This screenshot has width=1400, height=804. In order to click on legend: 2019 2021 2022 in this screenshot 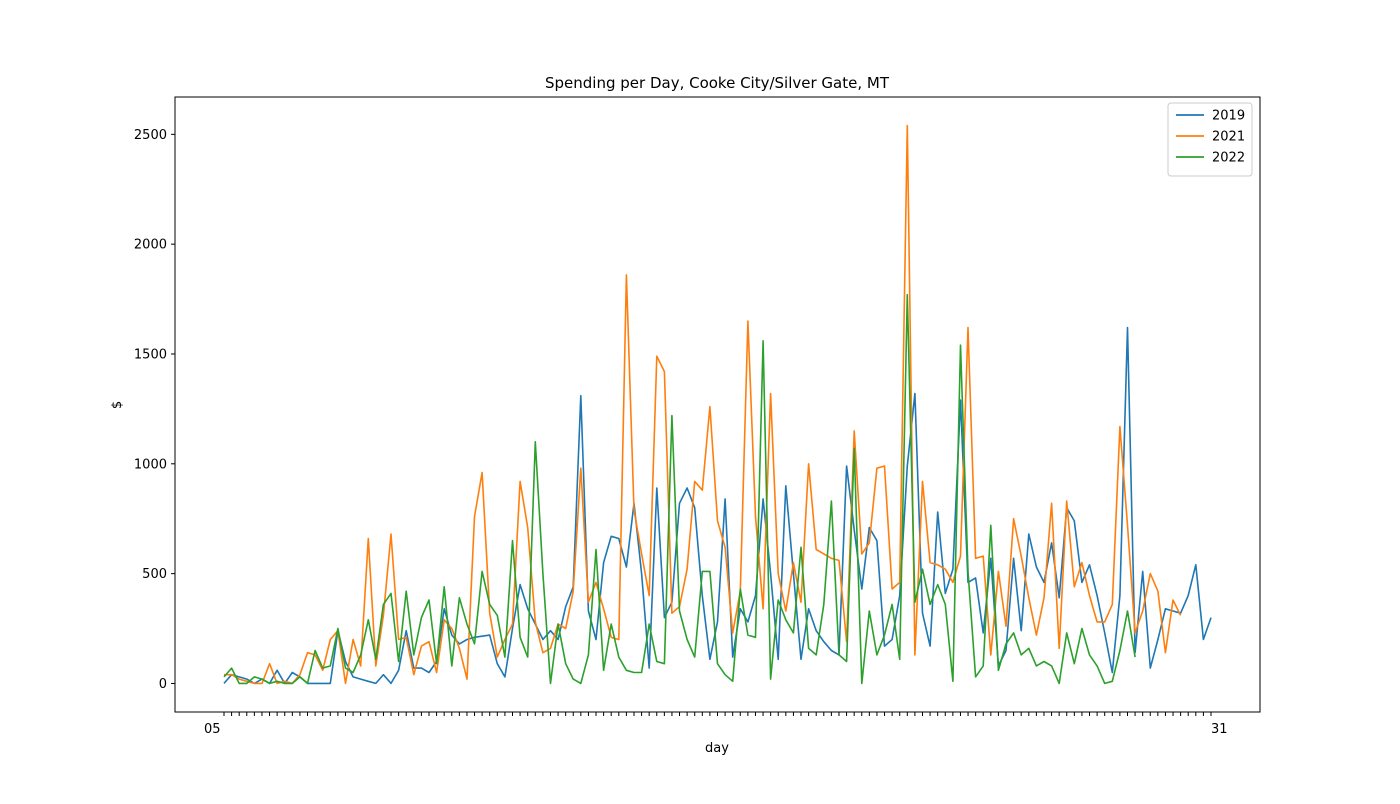, I will do `click(1210, 139)`.